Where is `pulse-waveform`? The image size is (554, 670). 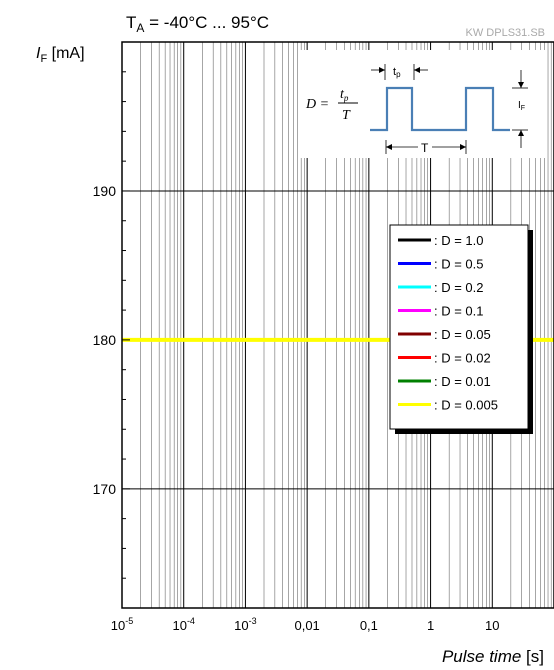 pulse-waveform is located at coordinates (440, 109).